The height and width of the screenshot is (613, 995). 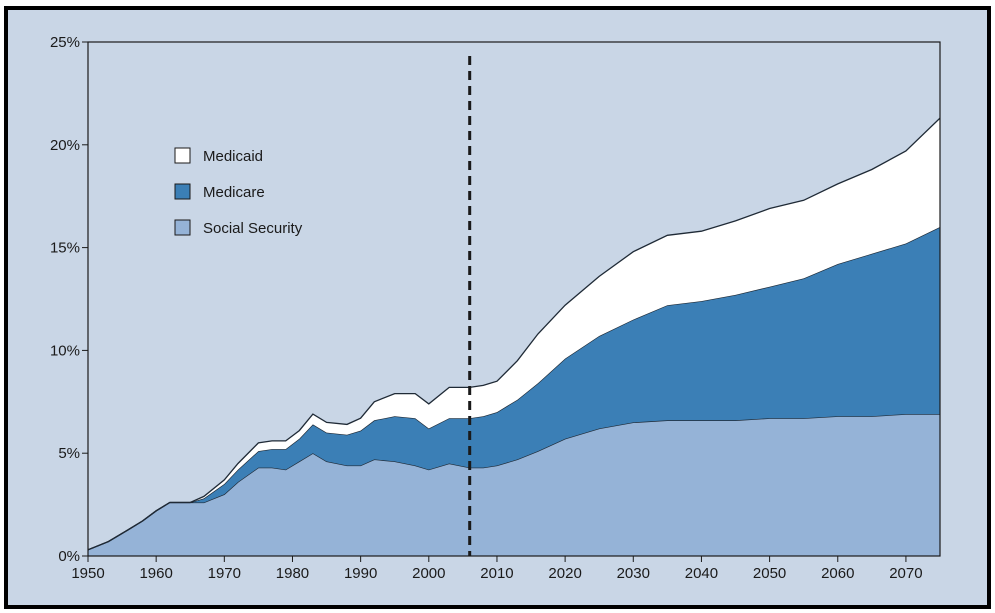 What do you see at coordinates (496, 573) in the screenshot?
I see `x-tick-label: 2010` at bounding box center [496, 573].